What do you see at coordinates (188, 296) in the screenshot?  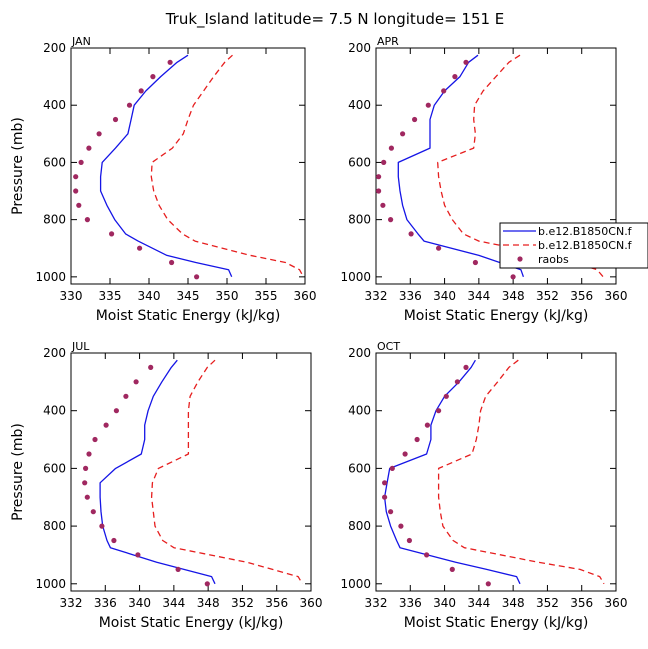 I see `x-tick-label: 345` at bounding box center [188, 296].